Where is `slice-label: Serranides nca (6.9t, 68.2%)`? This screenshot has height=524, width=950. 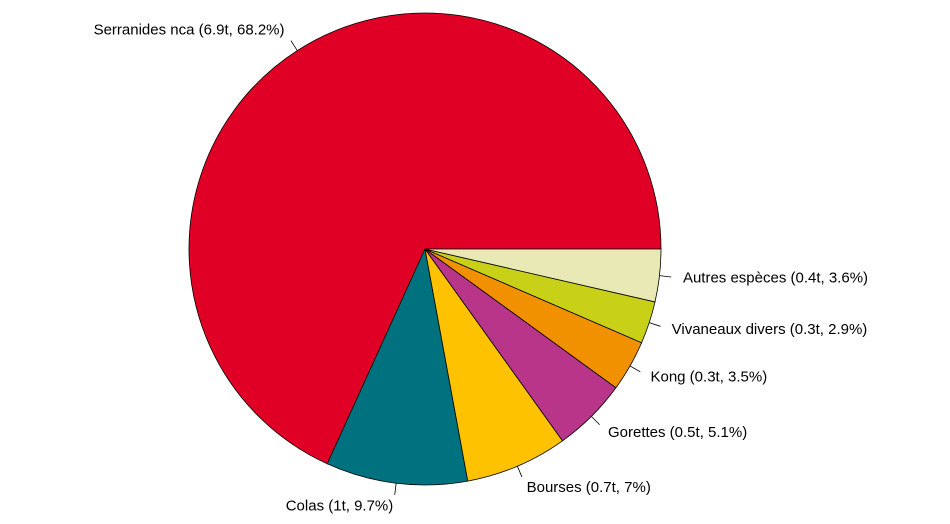
slice-label: Serranides nca (6.9t, 68.2%) is located at coordinates (189, 30).